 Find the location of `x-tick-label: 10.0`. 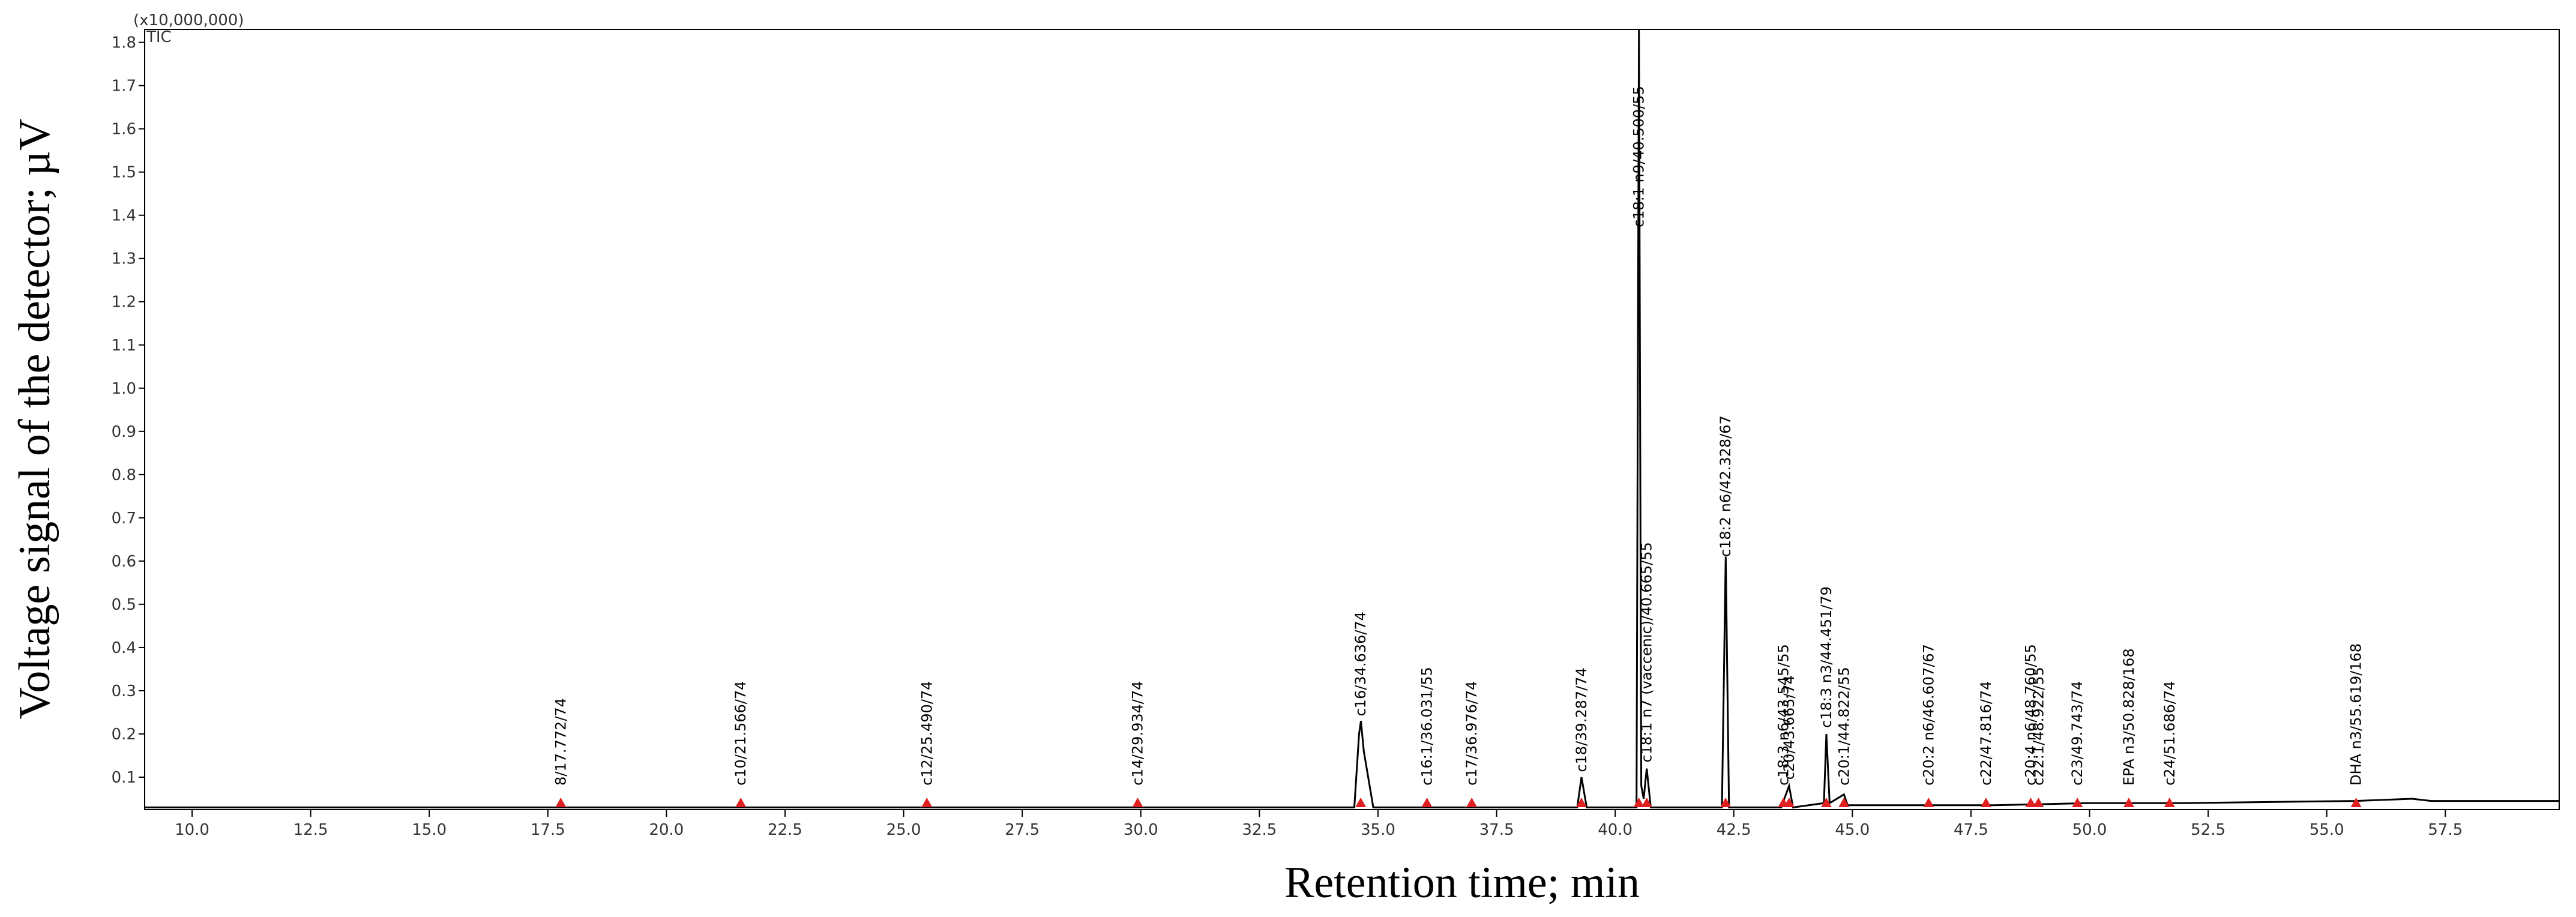

x-tick-label: 10.0 is located at coordinates (192, 830).